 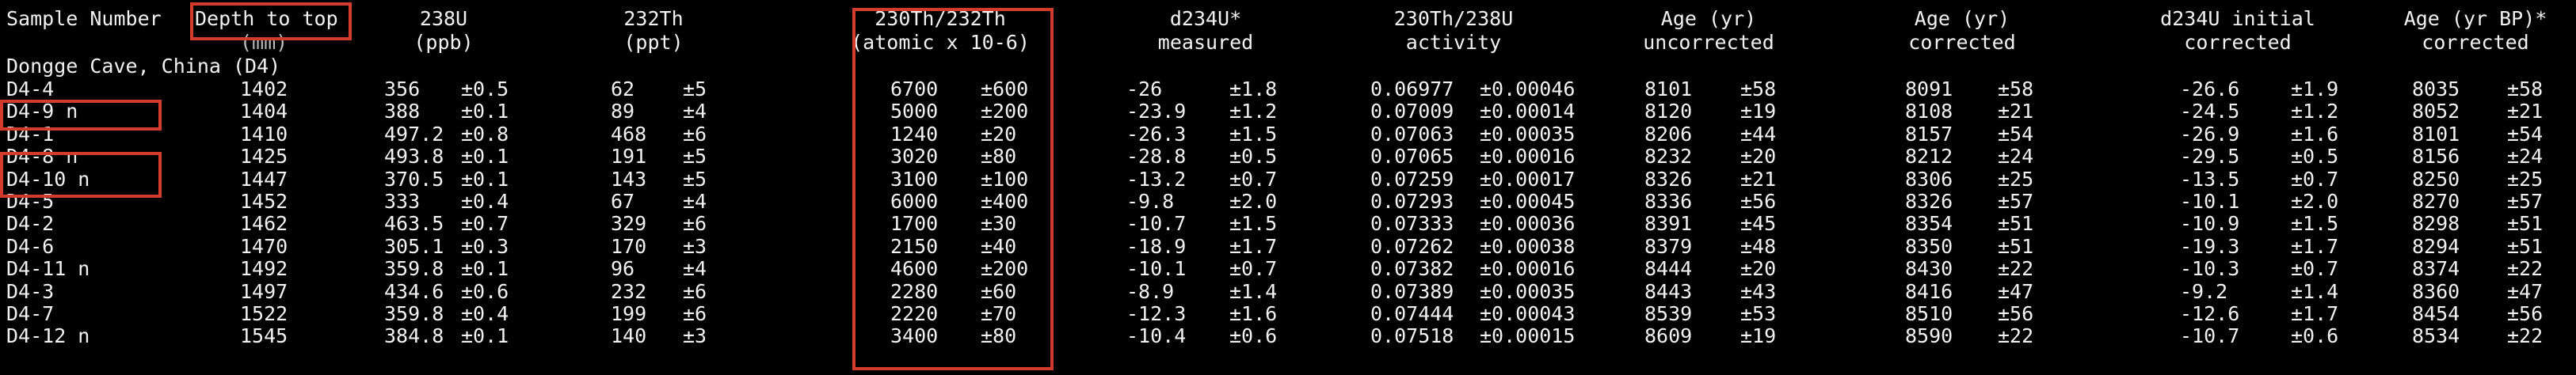 I want to click on cell-age-corrected-err: ±51, so click(x=2016, y=224).